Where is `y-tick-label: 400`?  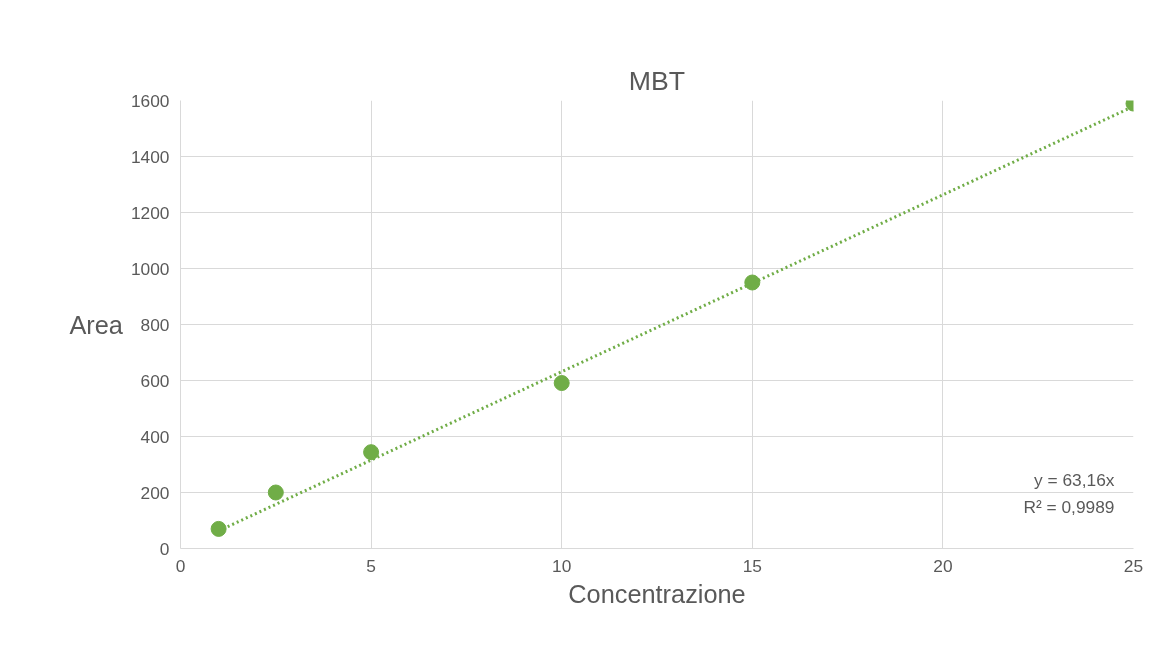 y-tick-label: 400 is located at coordinates (155, 436).